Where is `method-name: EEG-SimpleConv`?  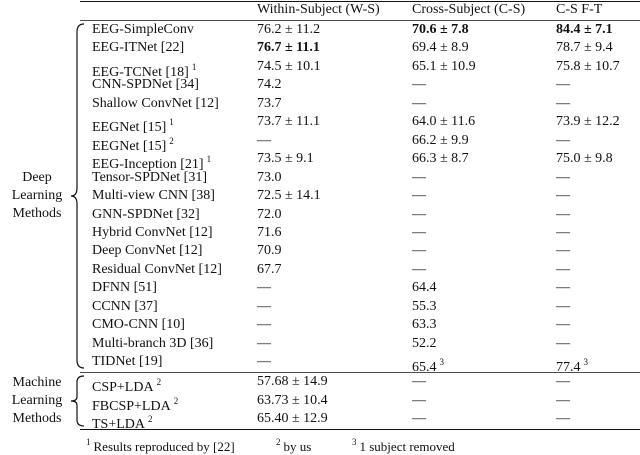 method-name: EEG-SimpleConv is located at coordinates (143, 30).